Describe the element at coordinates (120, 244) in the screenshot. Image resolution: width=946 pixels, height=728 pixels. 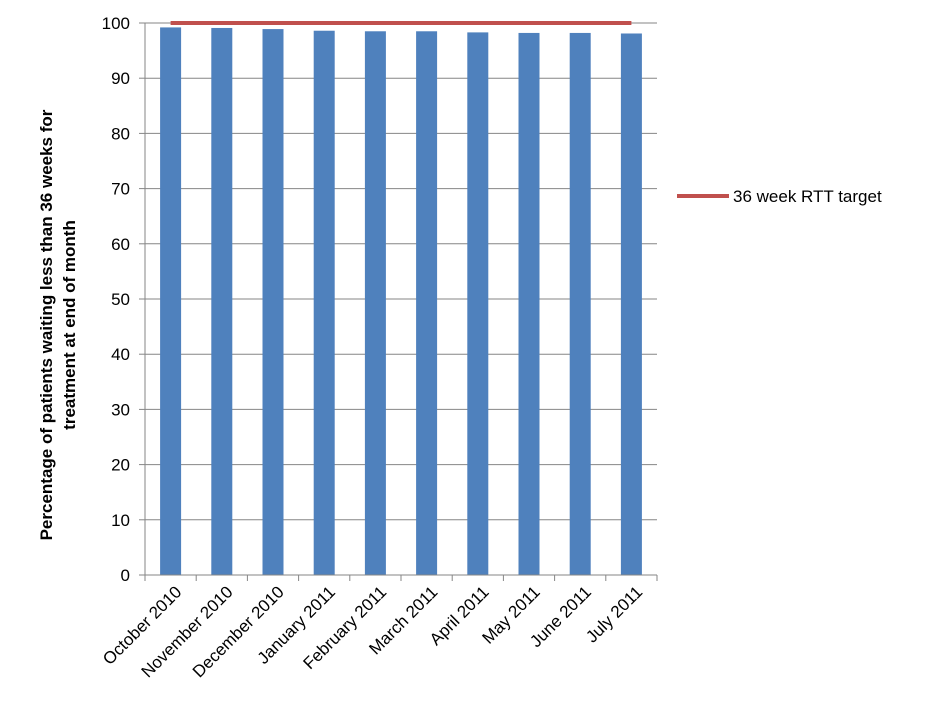
I see `y-tick-label: 60` at that location.